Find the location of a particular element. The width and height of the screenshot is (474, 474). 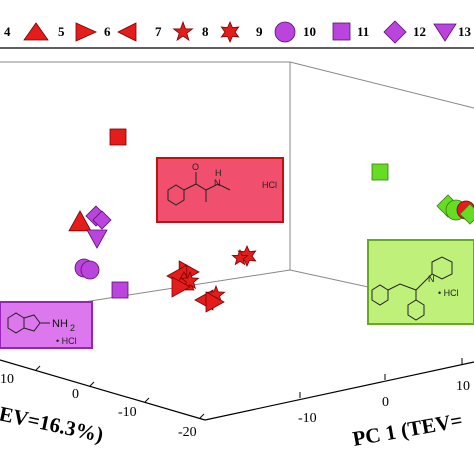

inset-piperidine: N • HCl is located at coordinates (420, 282).